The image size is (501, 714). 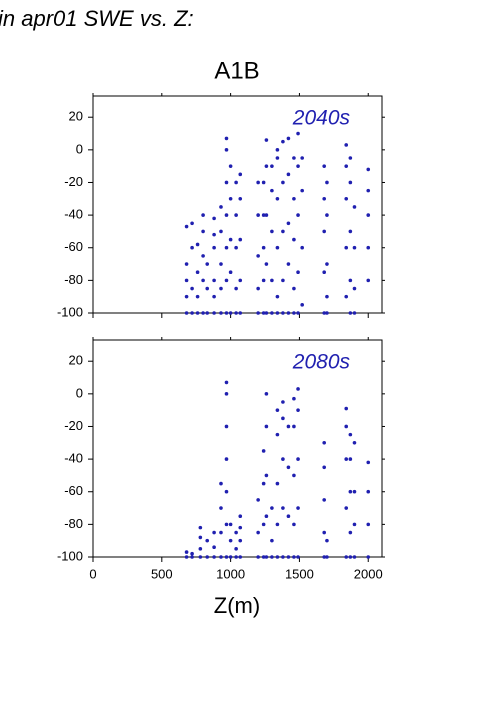 I want to click on y-tick-label: 20, so click(x=76, y=360).